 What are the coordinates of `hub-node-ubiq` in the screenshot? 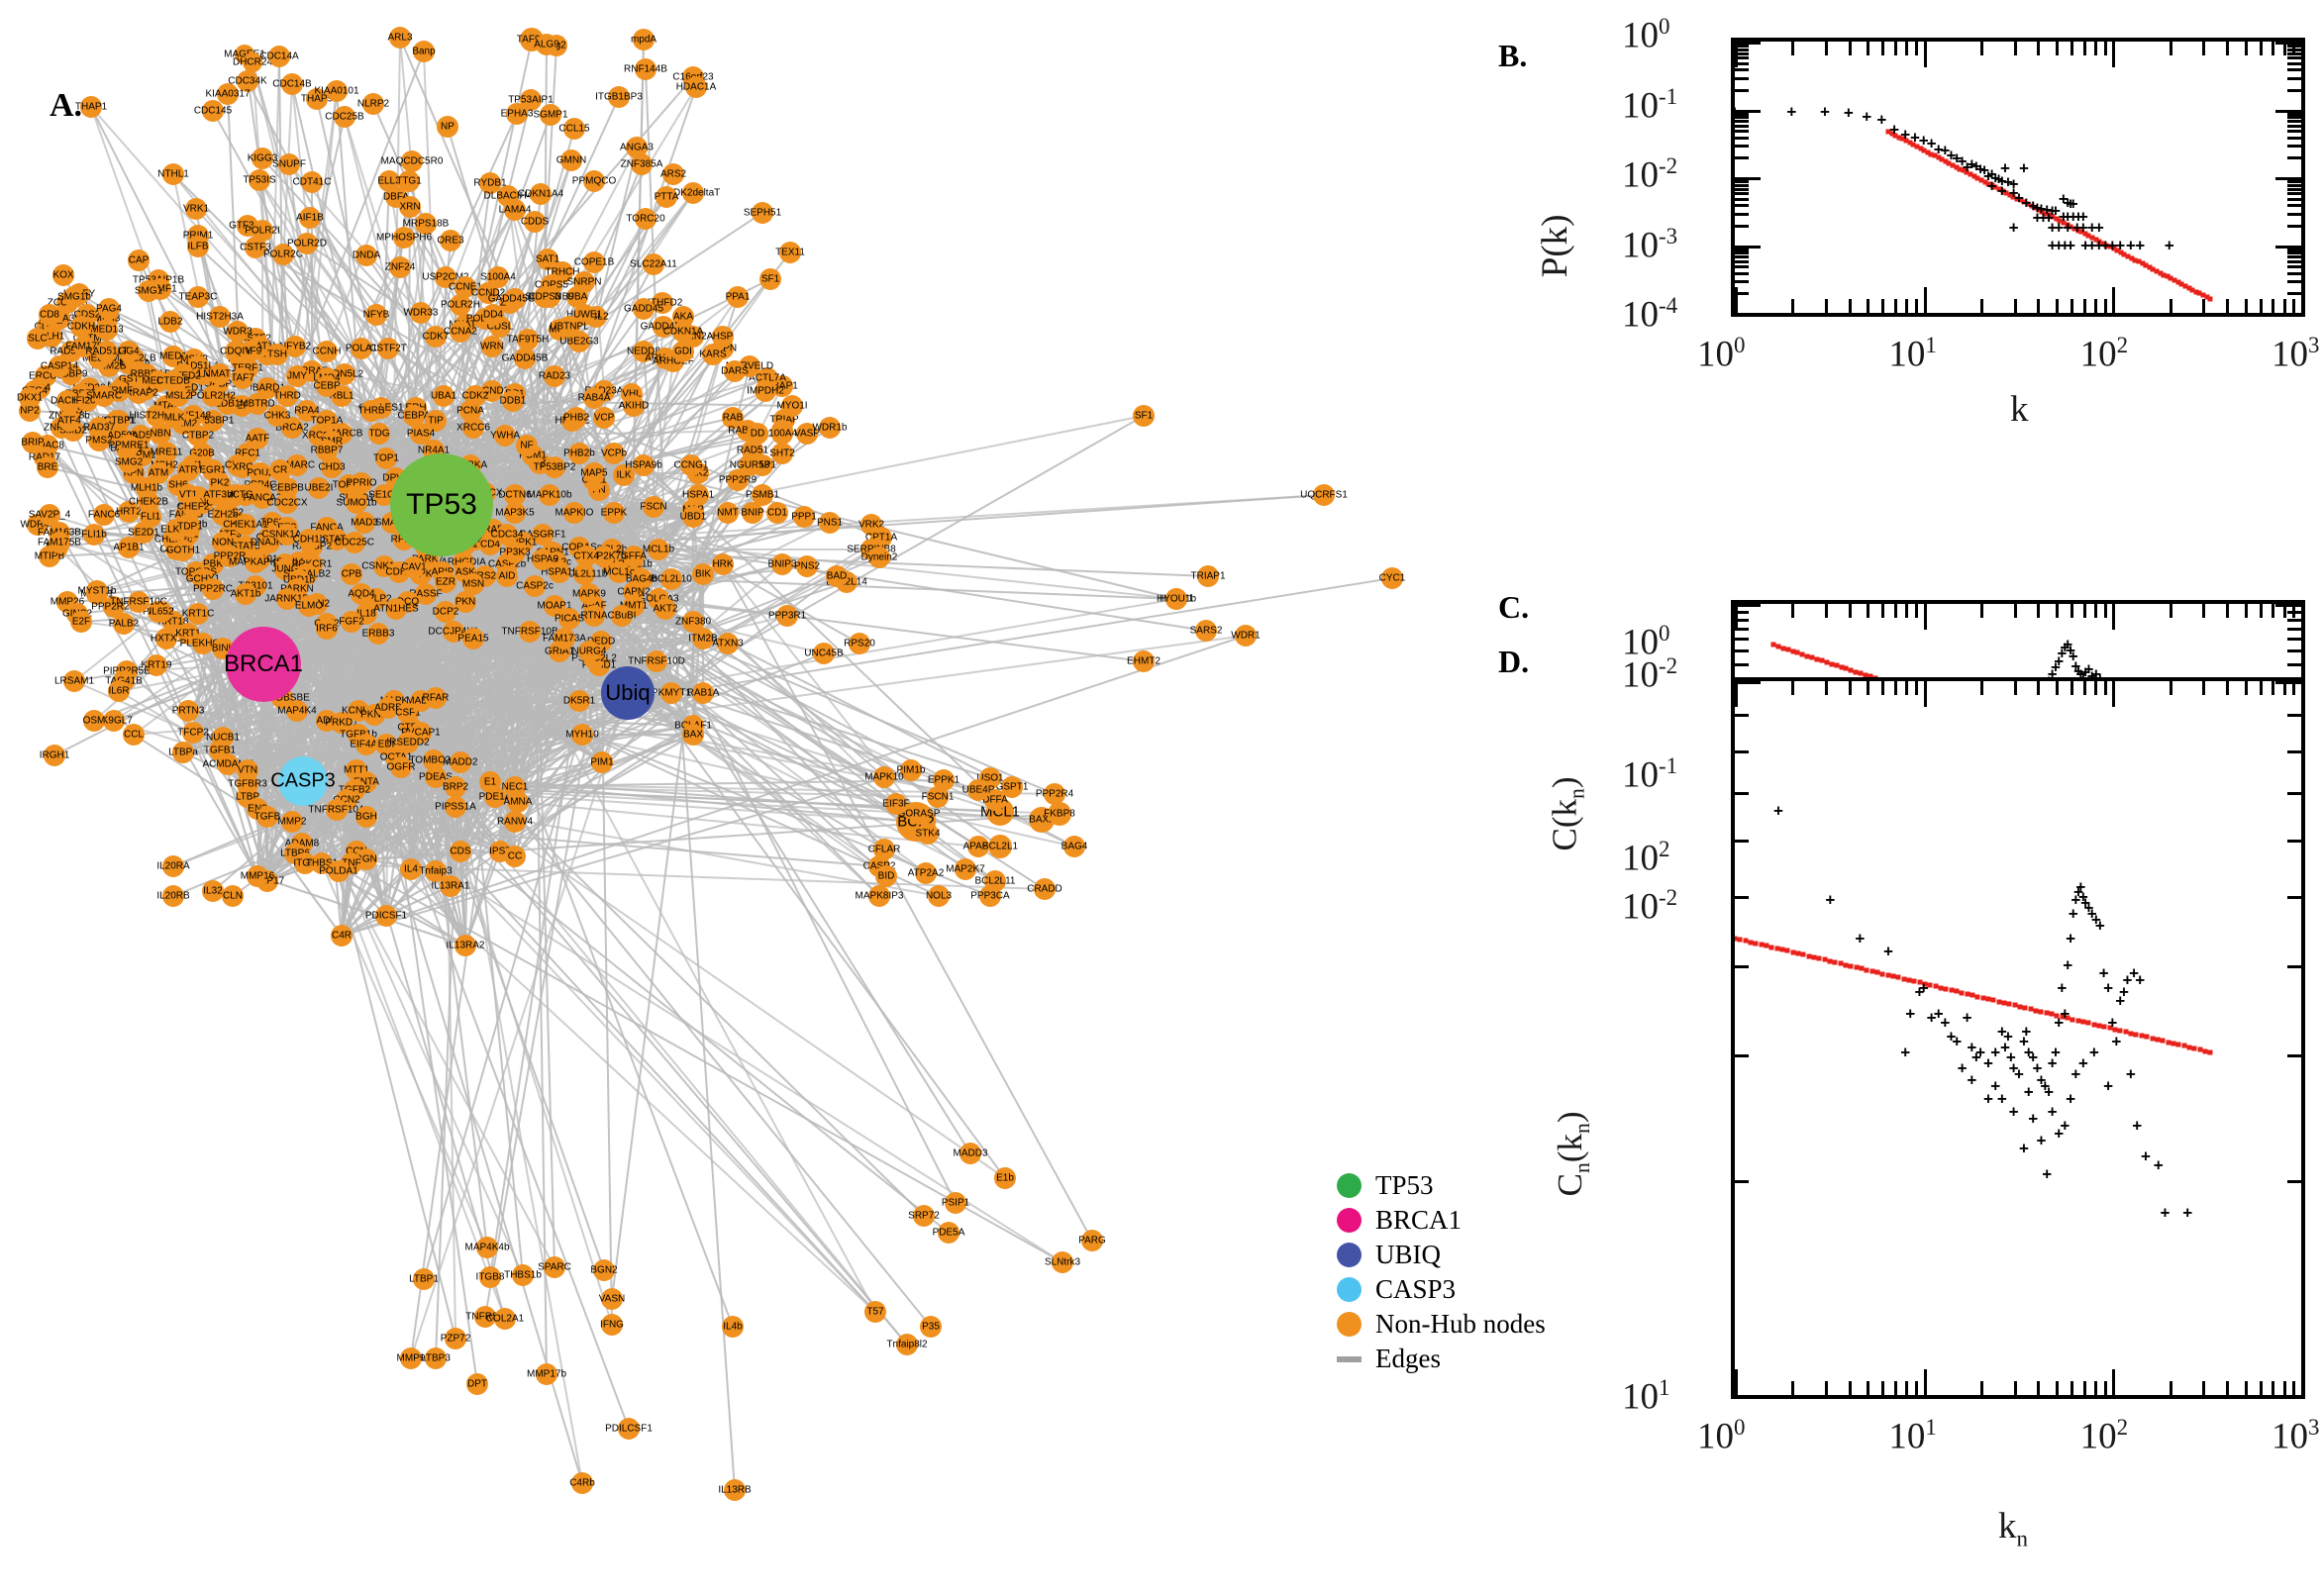 It's located at (628, 693).